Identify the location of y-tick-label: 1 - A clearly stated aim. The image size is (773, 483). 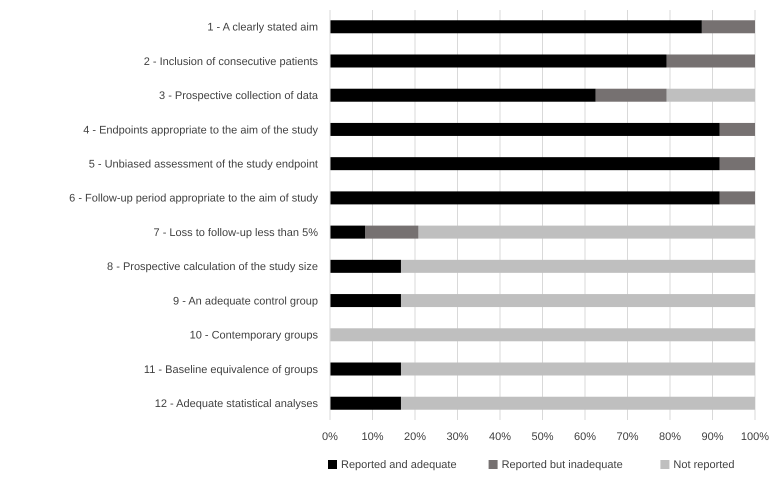
(262, 28).